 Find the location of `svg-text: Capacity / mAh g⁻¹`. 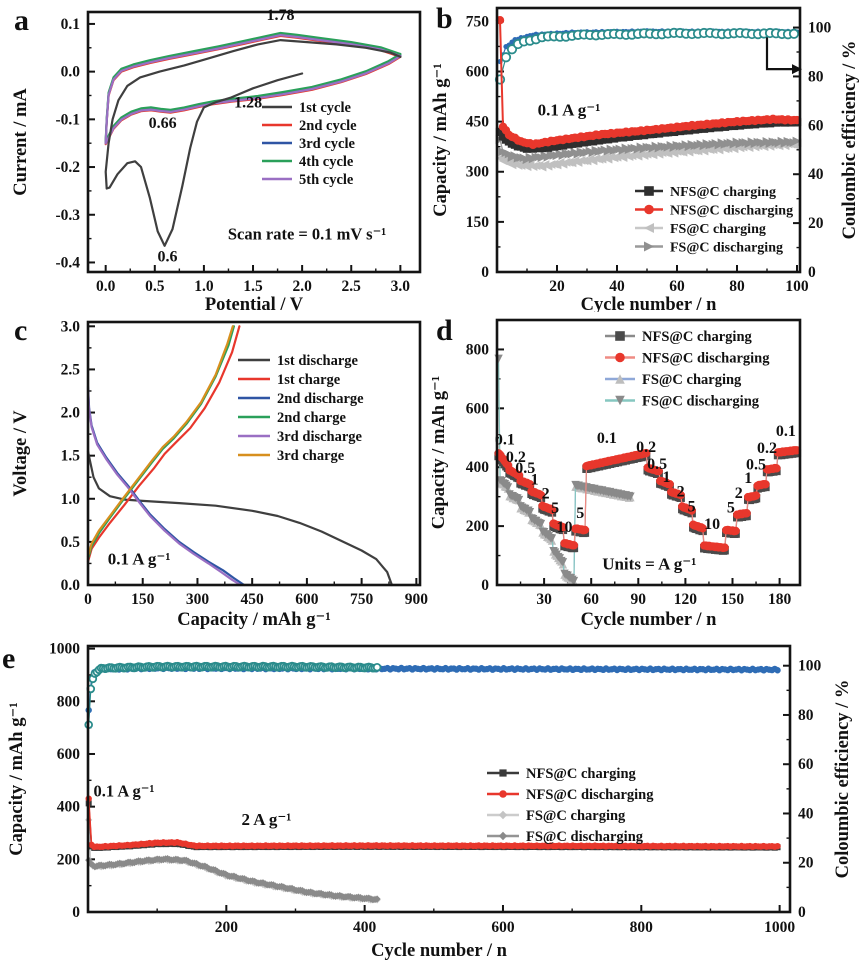

svg-text: Capacity / mAh g⁻¹ is located at coordinates (17, 779).